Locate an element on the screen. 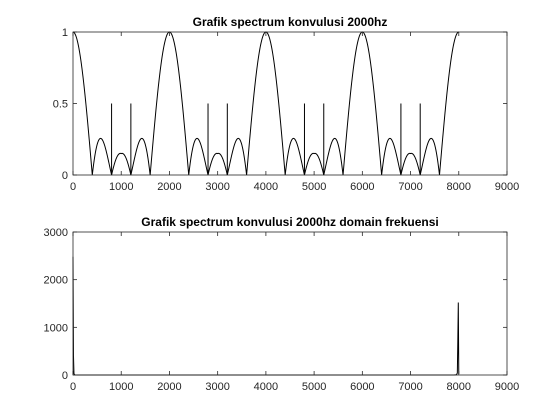 The width and height of the screenshot is (560, 420). top-xtick-label: 0 is located at coordinates (73, 187).